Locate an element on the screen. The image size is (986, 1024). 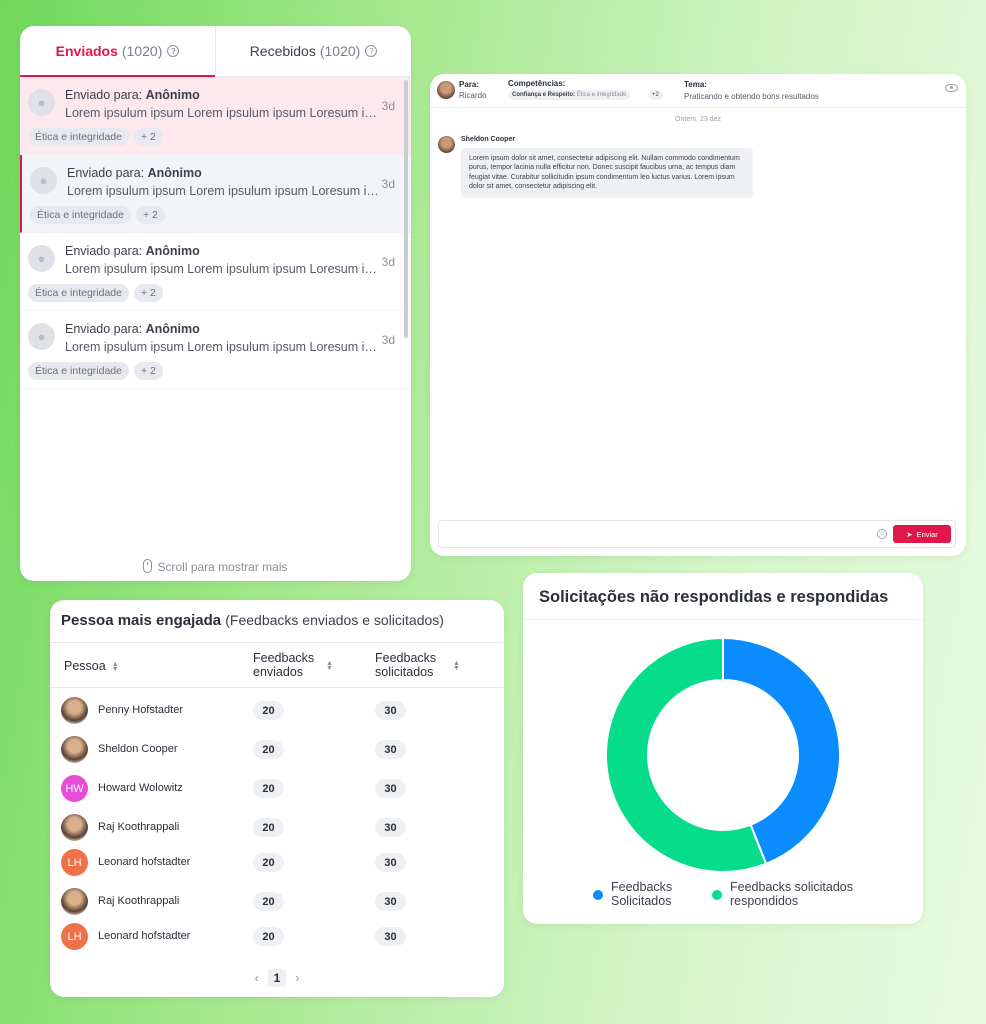
to-value: Ricardo is located at coordinates (473, 95).